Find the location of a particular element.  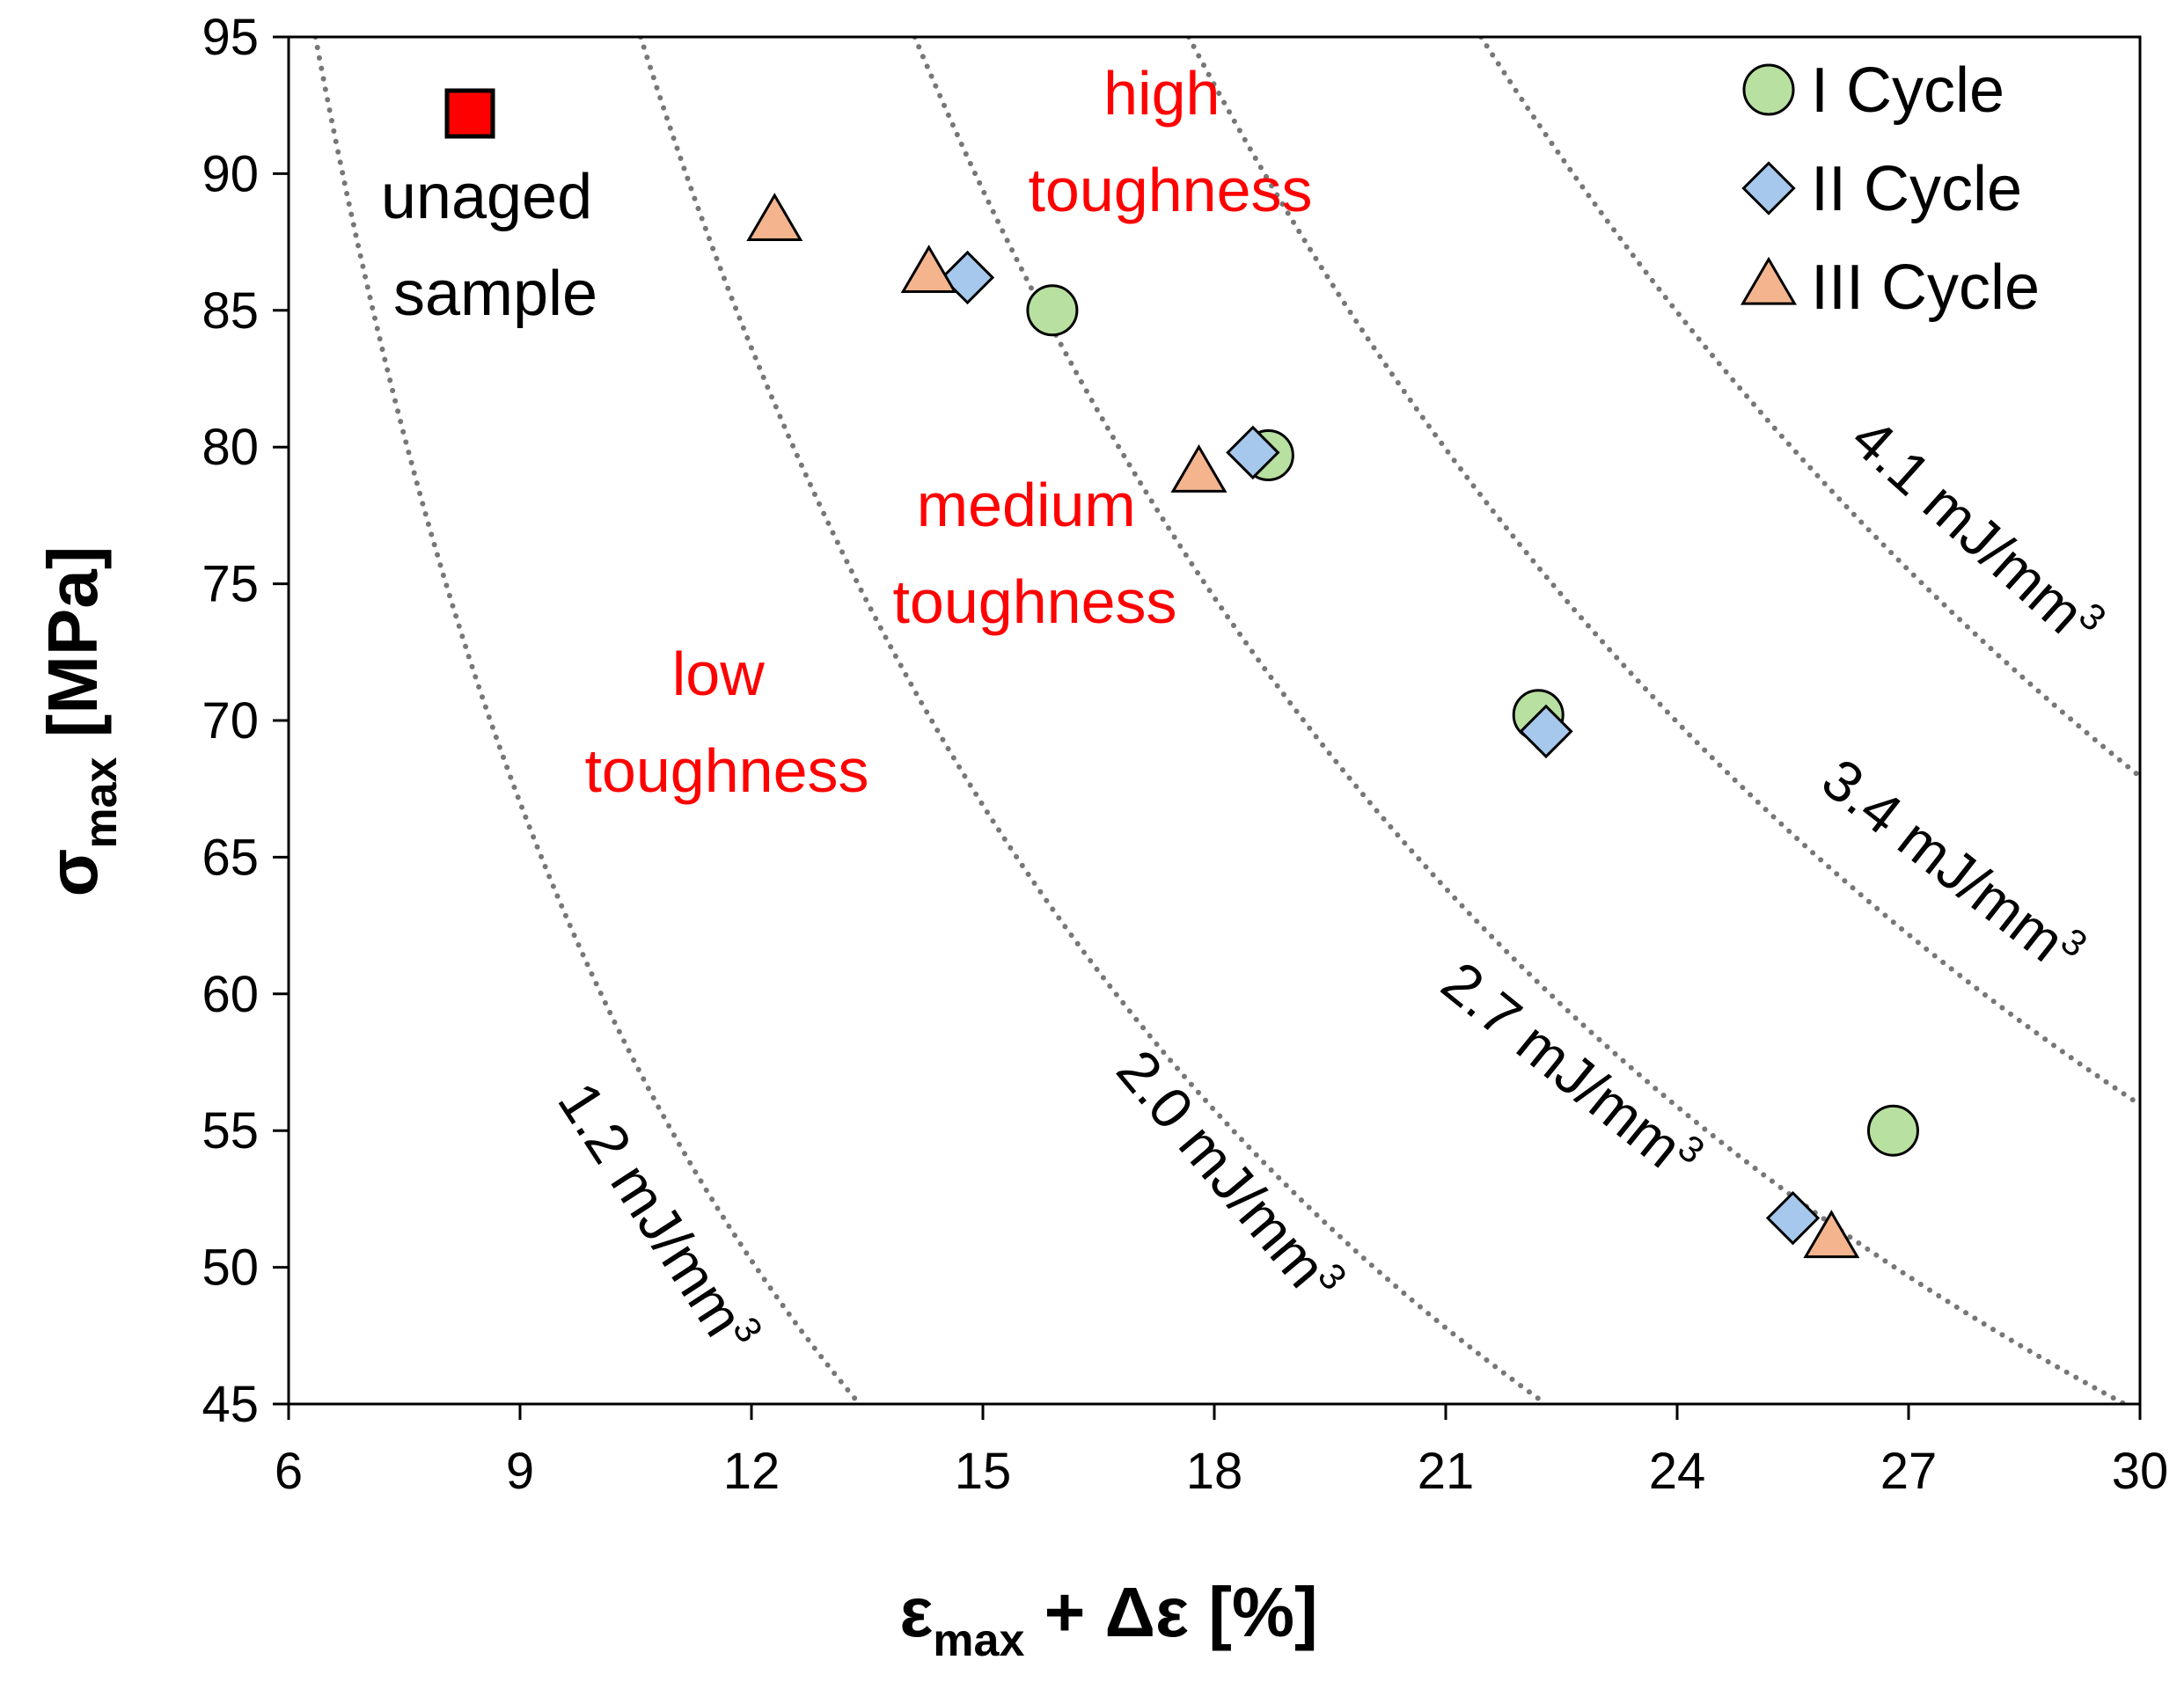

legend: I Cycle II Cycle III Cycle is located at coordinates (1890, 189).